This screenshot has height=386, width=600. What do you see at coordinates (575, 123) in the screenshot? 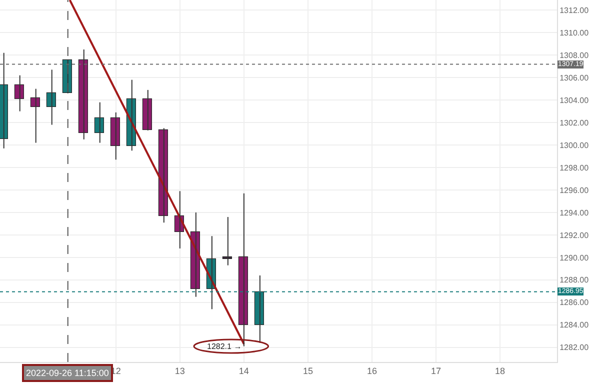
I see `y-tick-label: 1302.00` at bounding box center [575, 123].